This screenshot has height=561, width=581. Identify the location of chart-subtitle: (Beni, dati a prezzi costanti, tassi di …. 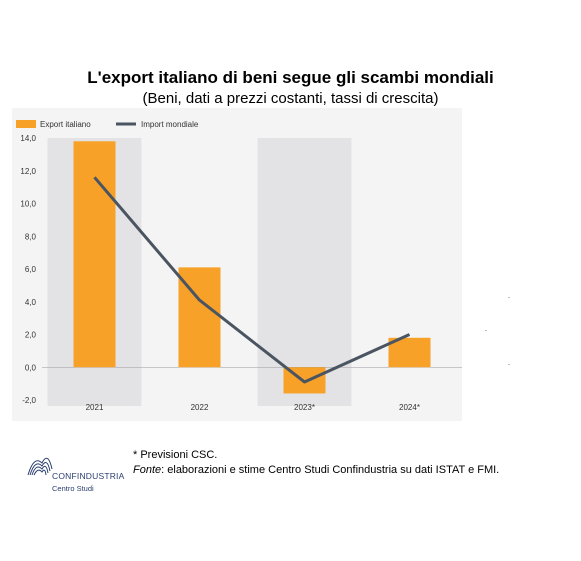
(290, 98).